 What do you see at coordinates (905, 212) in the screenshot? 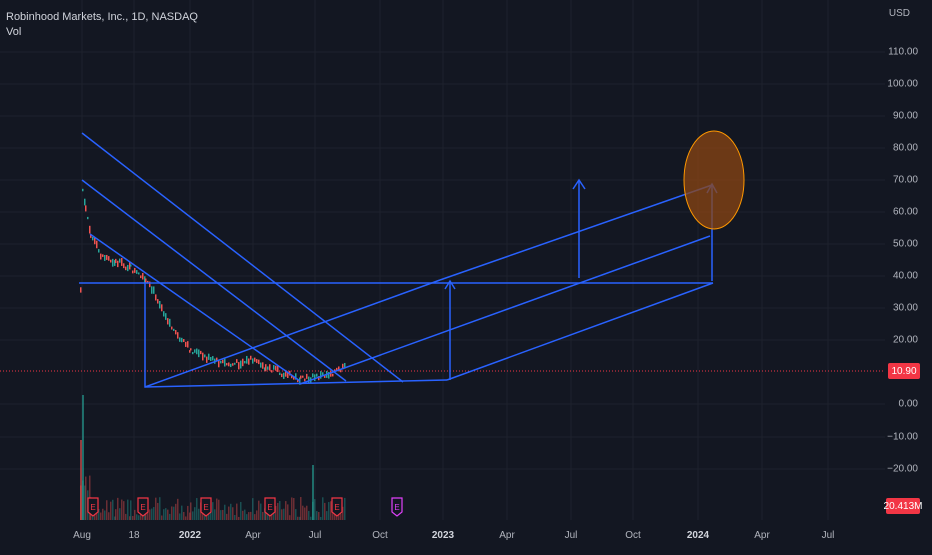
I see `price-tick-label: 60.00` at bounding box center [905, 212].